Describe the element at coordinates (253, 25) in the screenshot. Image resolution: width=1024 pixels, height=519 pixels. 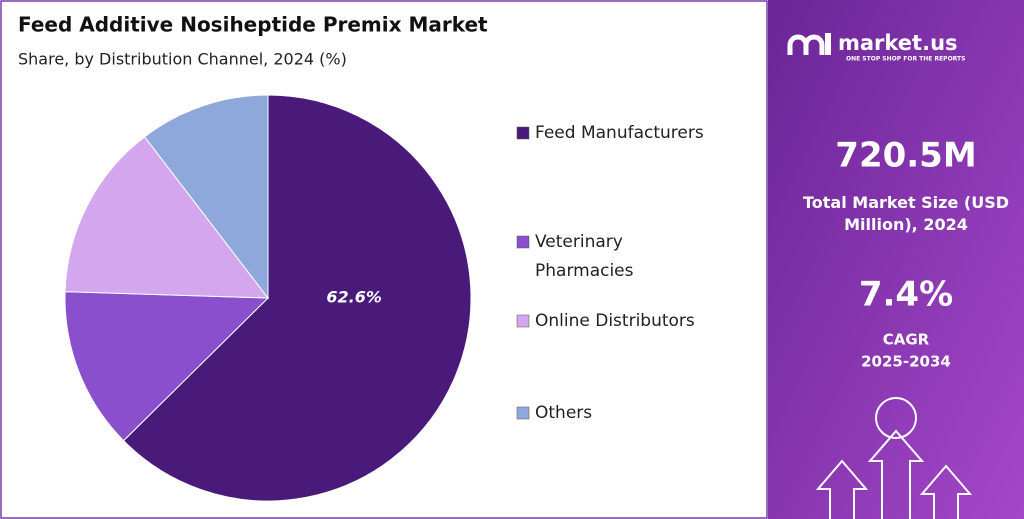
I see `chart-title: Feed Additive Nosiheptide Premix Market` at that location.